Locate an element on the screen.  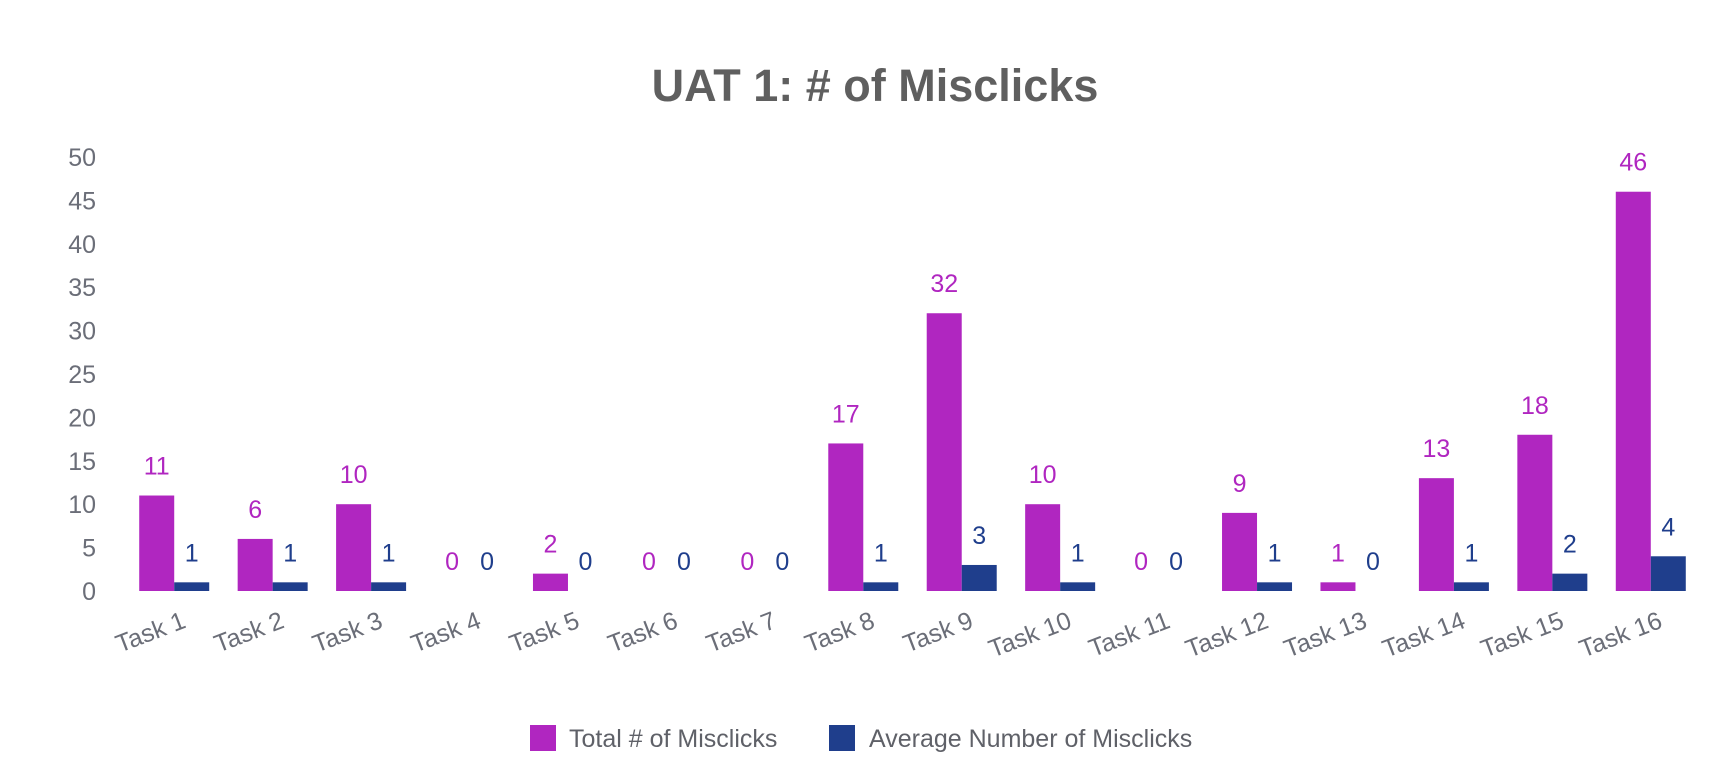
x-tick-label: Task 4 is located at coordinates (446, 632).